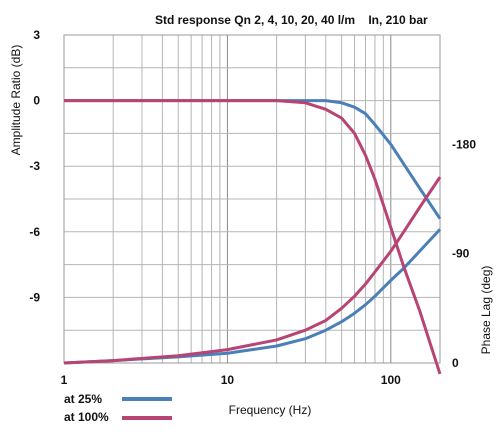  Describe the element at coordinates (16, 100) in the screenshot. I see `y-axis-label: Amplitude Ratio (dB)` at that location.